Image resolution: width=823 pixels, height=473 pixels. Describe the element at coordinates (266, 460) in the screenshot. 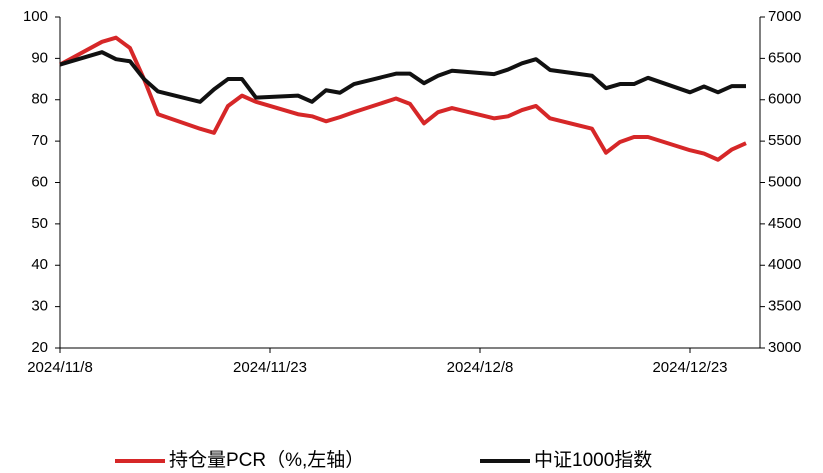

I see `legend-label: 持仓量PCR（%,左轴）` at that location.